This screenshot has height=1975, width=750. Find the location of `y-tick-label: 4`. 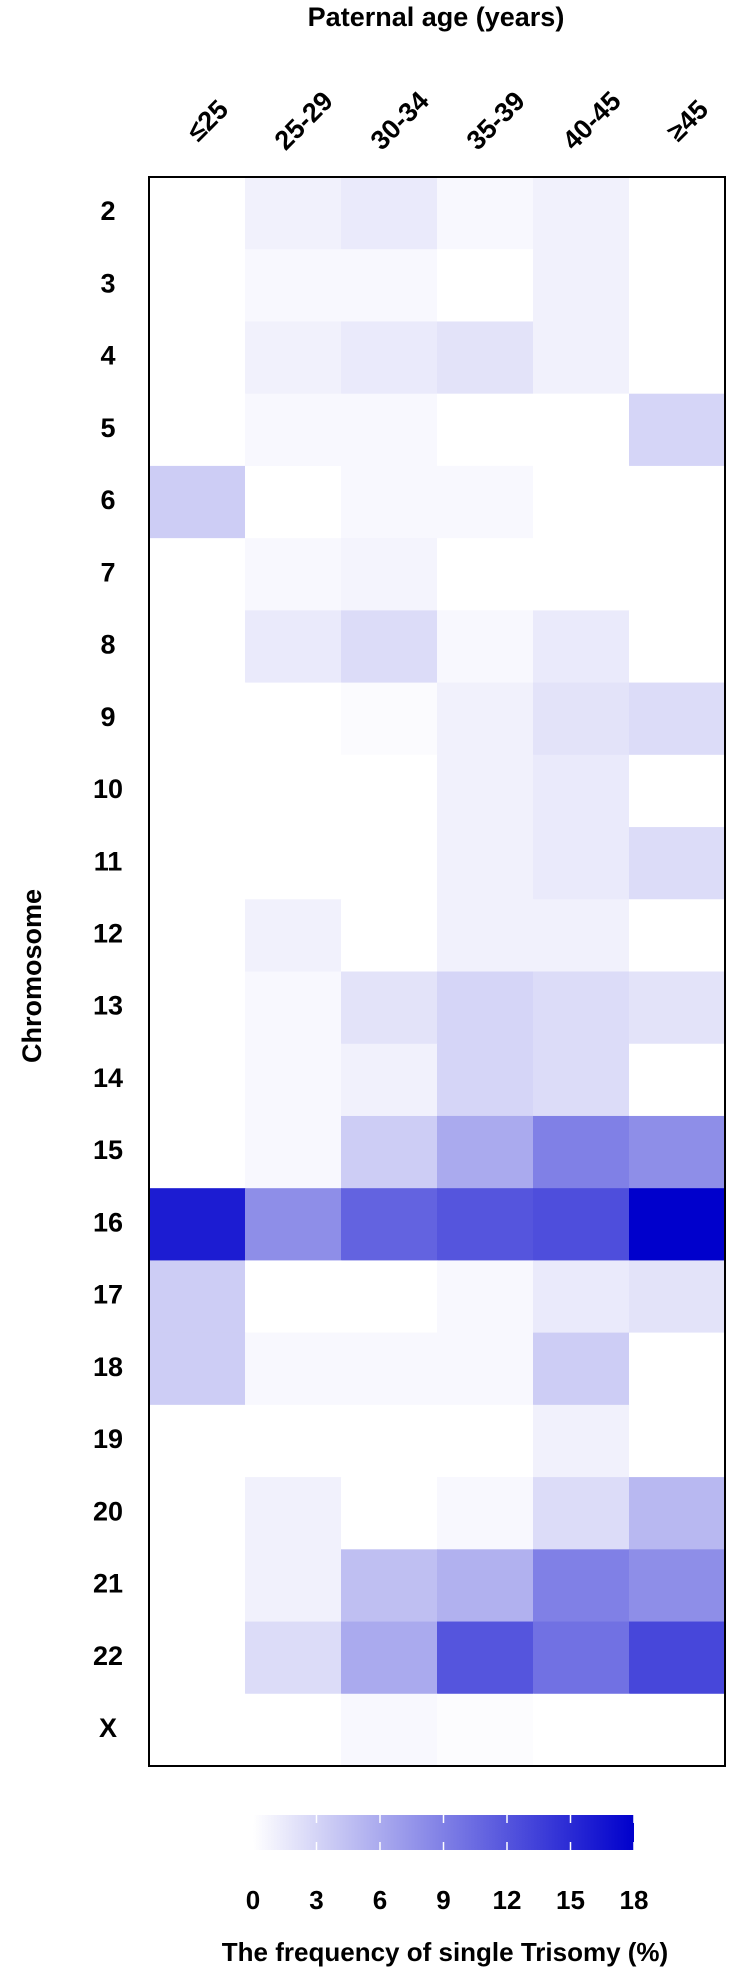

y-tick-label: 4 is located at coordinates (107, 356).